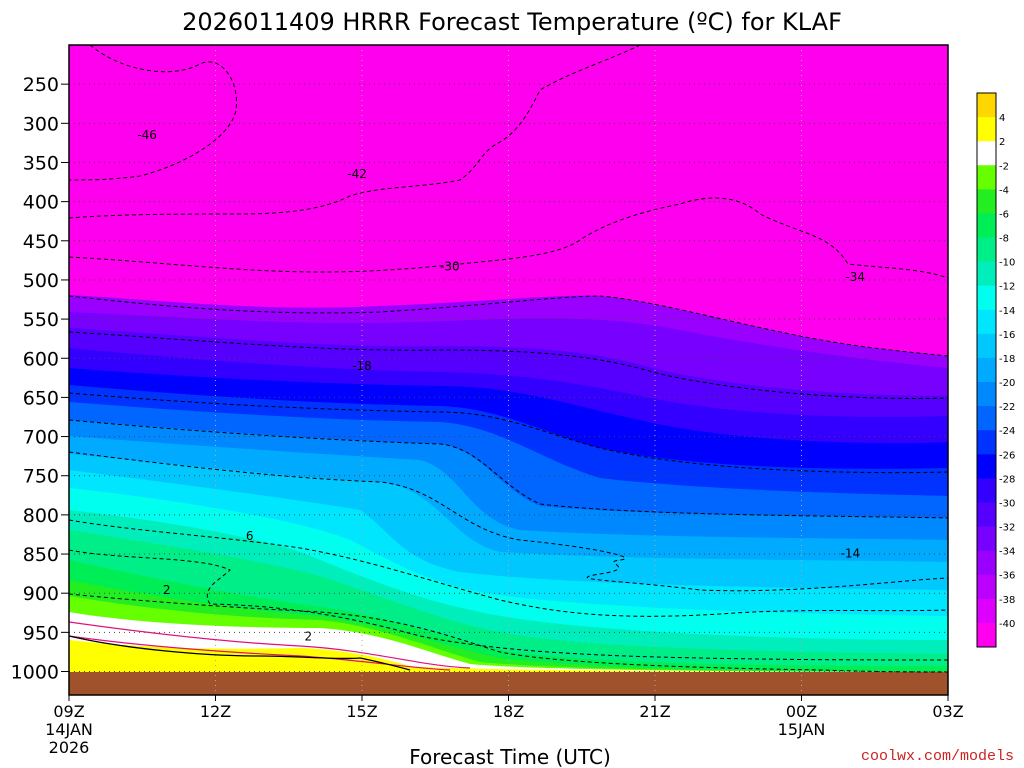 This screenshot has height=768, width=1024. What do you see at coordinates (450, 267) in the screenshot?
I see `contour-label: -30` at bounding box center [450, 267].